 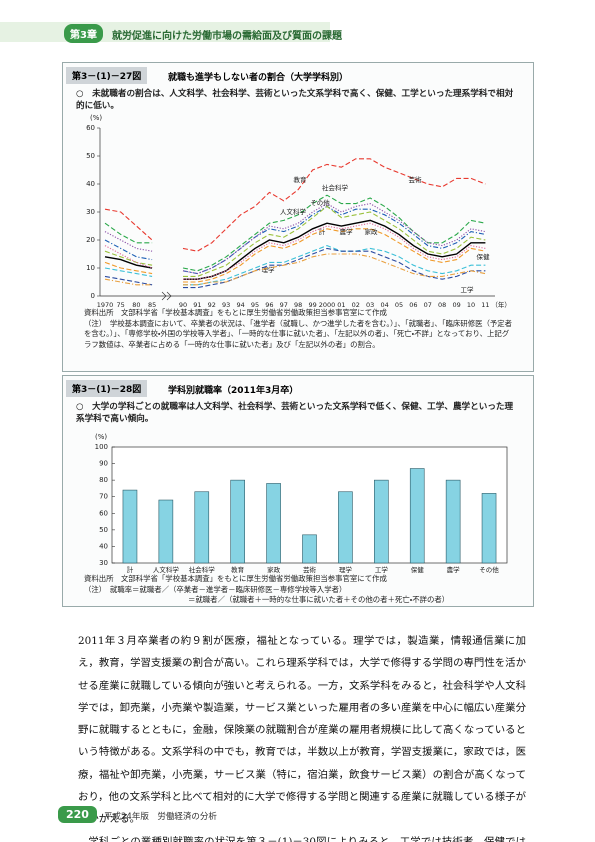 I want to click on x-tick-label: 94, so click(x=240, y=305).